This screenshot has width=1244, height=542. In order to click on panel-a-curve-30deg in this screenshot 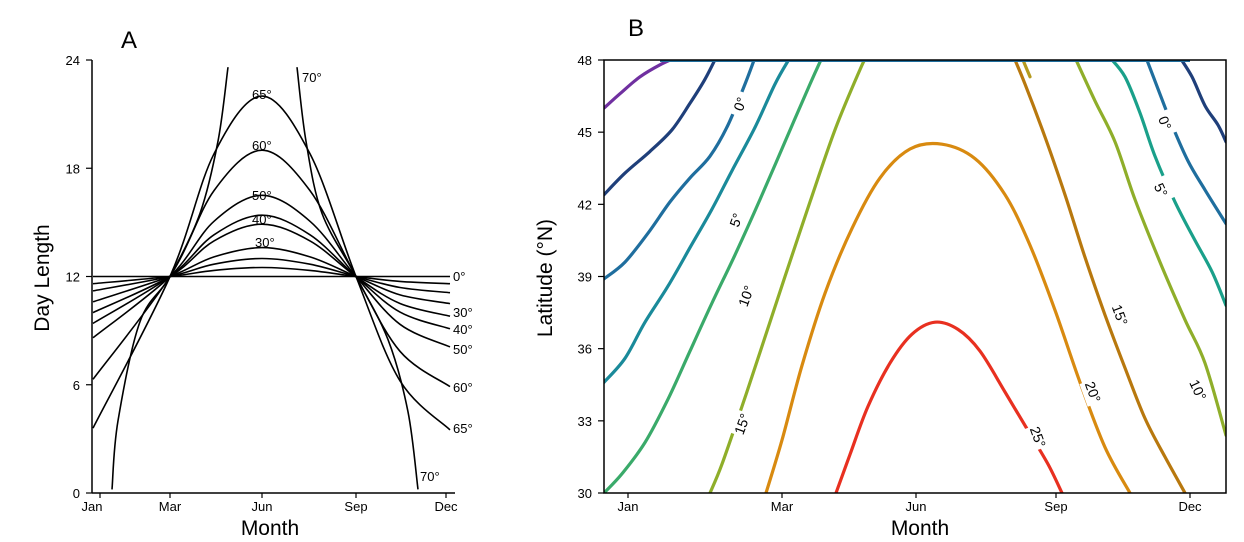, I will do `click(271, 275)`.